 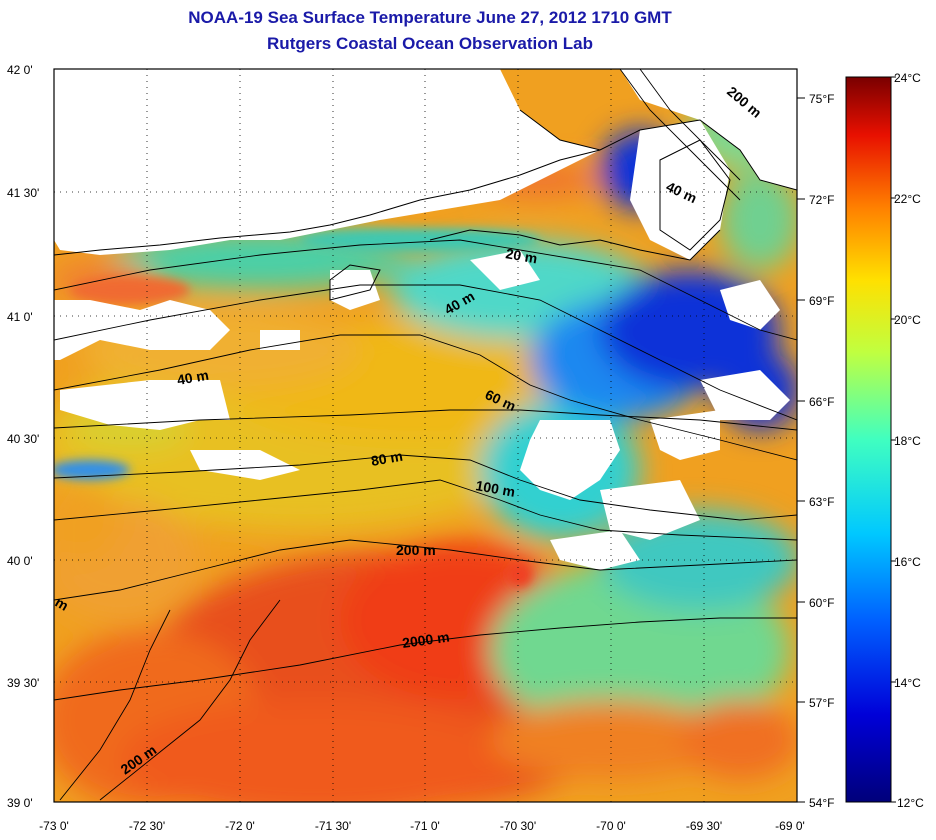 I want to click on lon-tick-label: -71 30', so click(x=333, y=826).